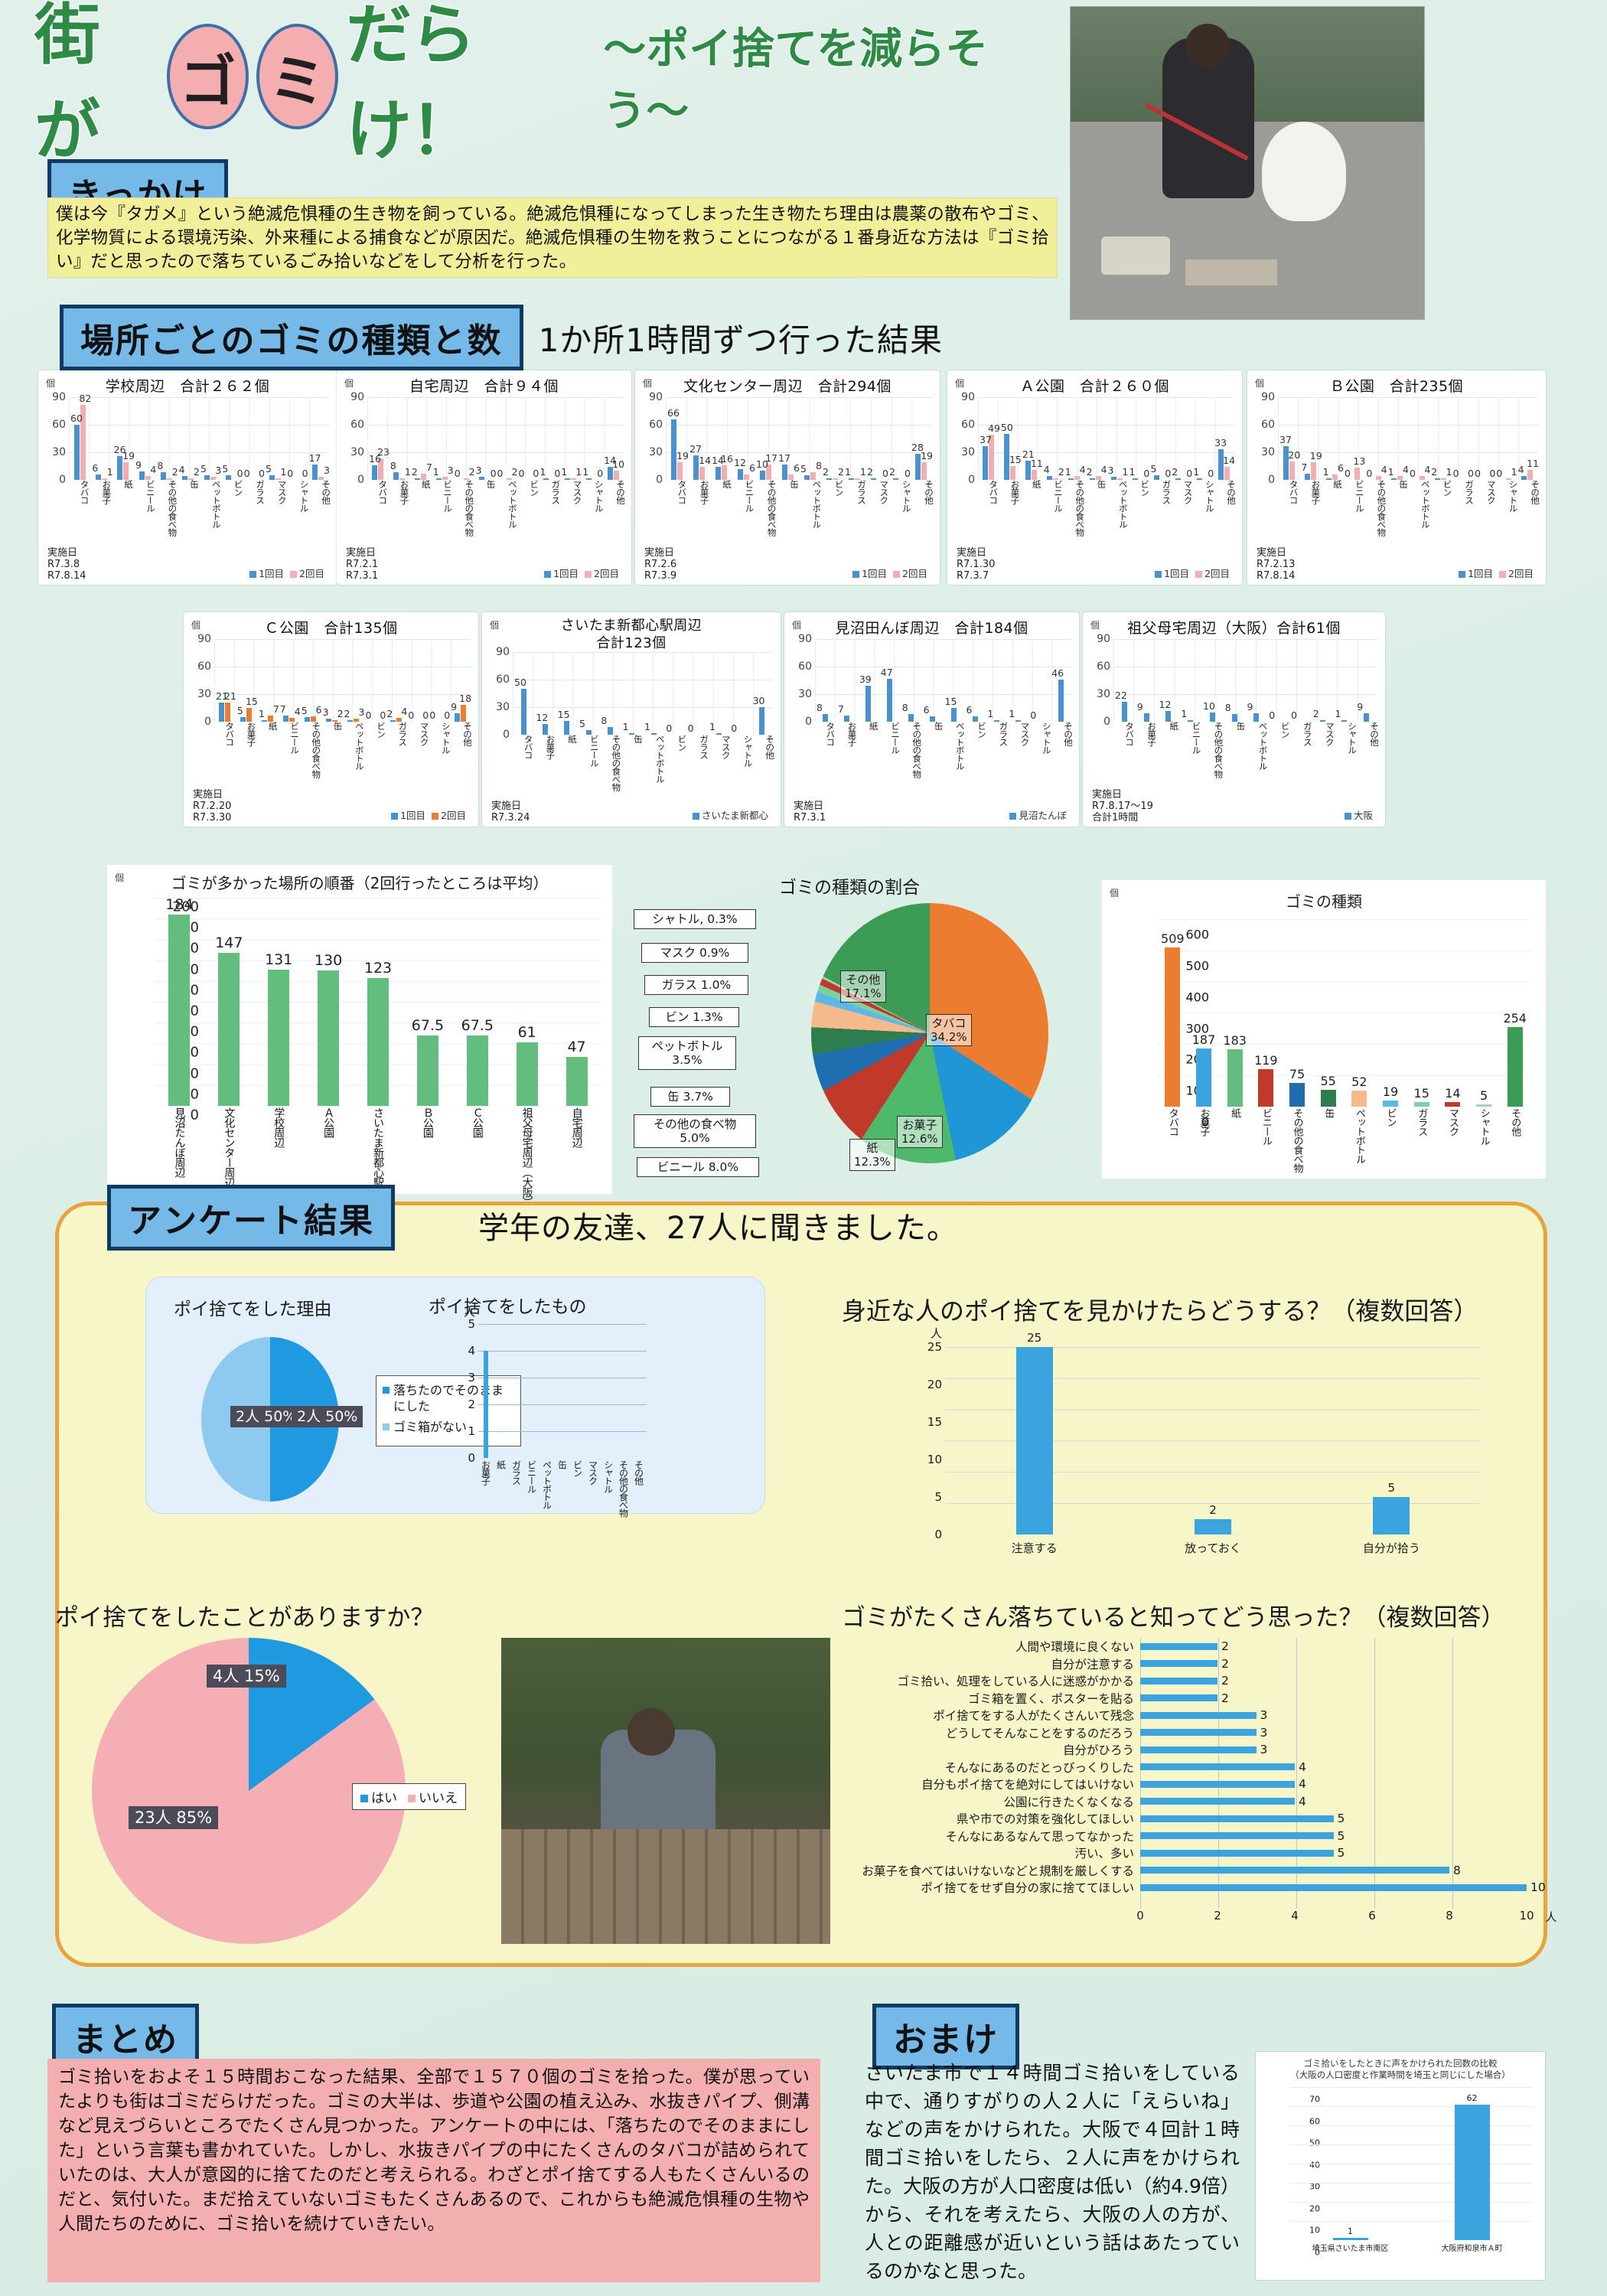 Image resolution: width=1607 pixels, height=2296 pixels. I want to click on bar-value-label: 61, so click(526, 1033).